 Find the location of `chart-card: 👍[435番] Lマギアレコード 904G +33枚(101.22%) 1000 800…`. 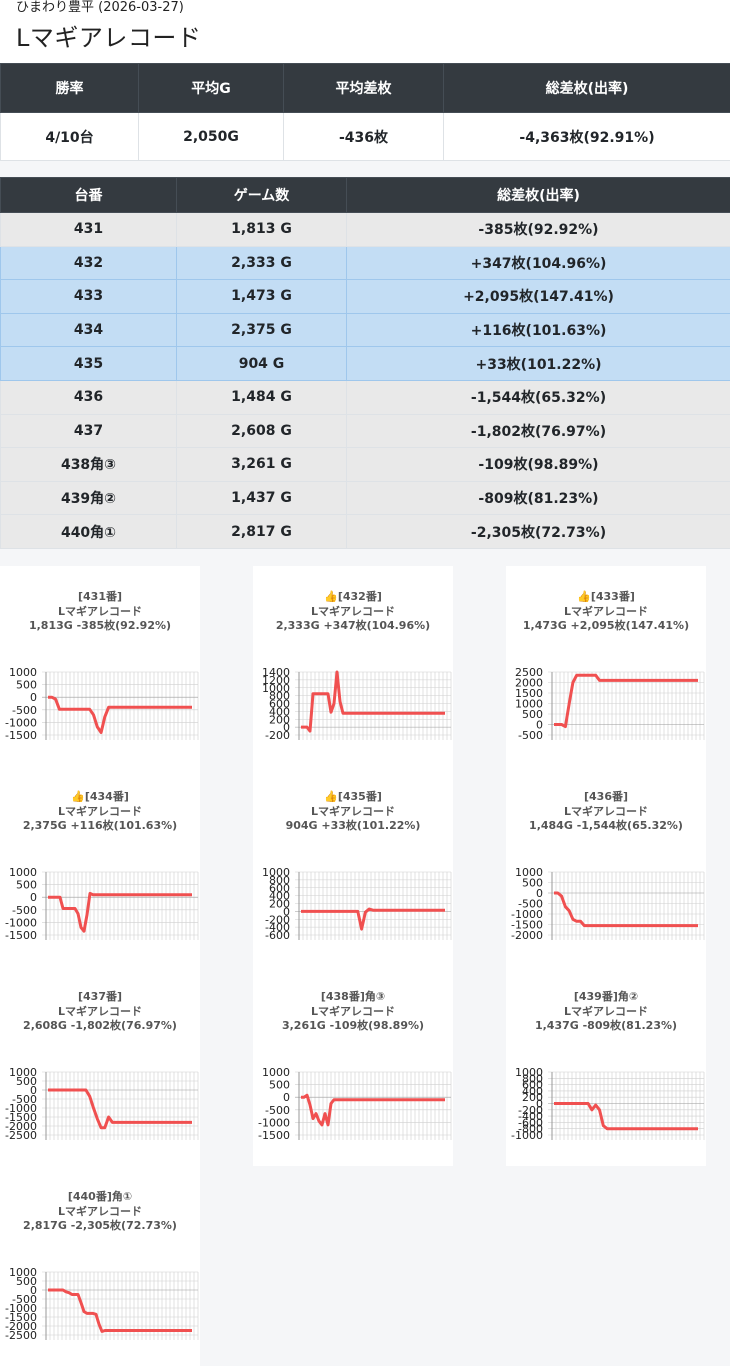

chart-card: 👍[435番] Lマギアレコード 904G +33枚(101.22%) 1000 800… is located at coordinates (353, 866).